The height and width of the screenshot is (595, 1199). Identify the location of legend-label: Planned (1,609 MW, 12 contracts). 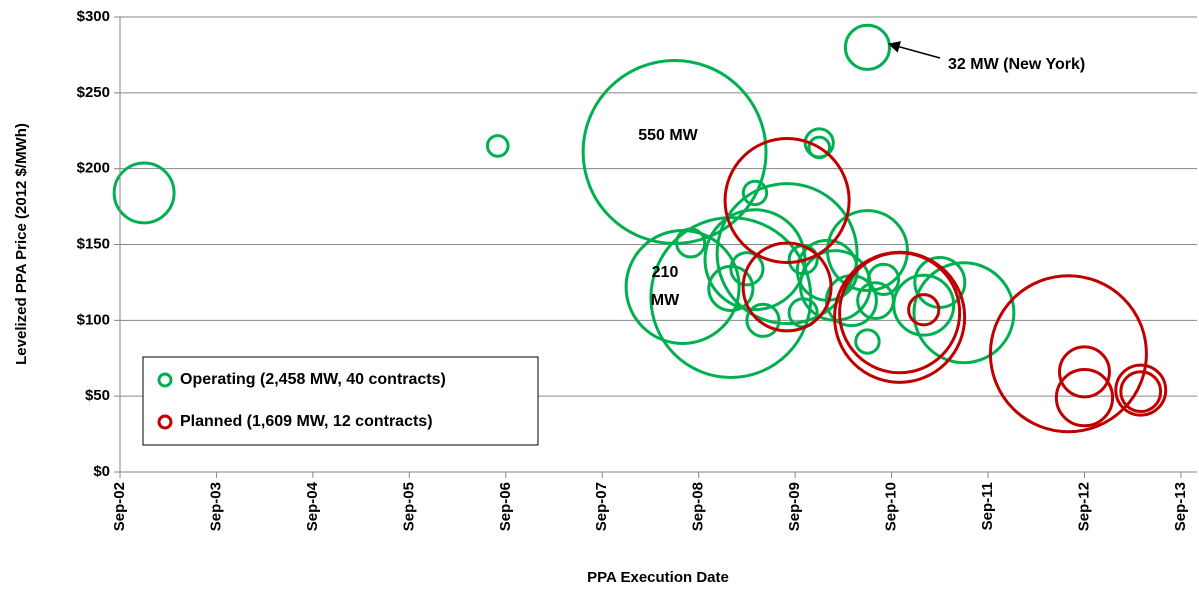
(306, 421).